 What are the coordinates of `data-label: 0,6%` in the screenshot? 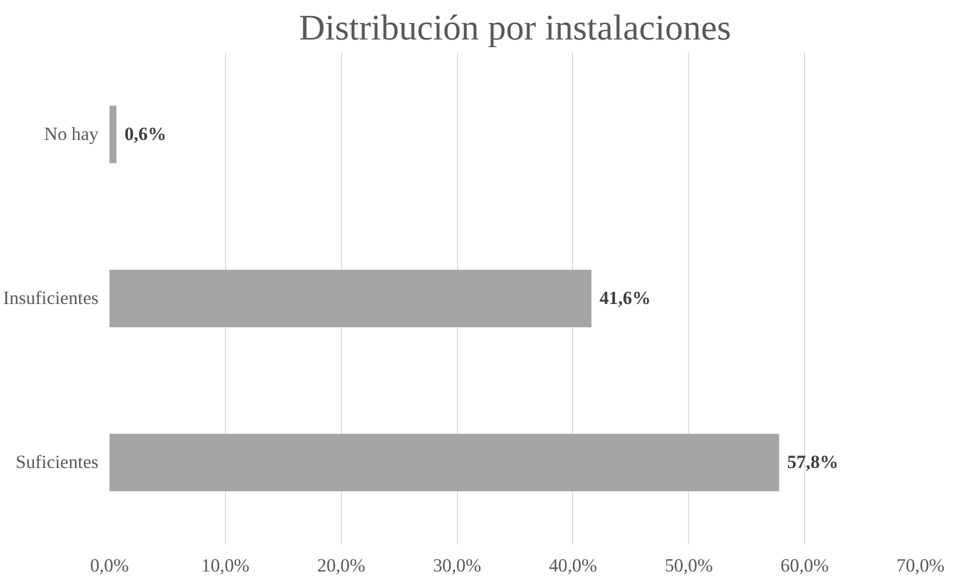 It's located at (145, 134).